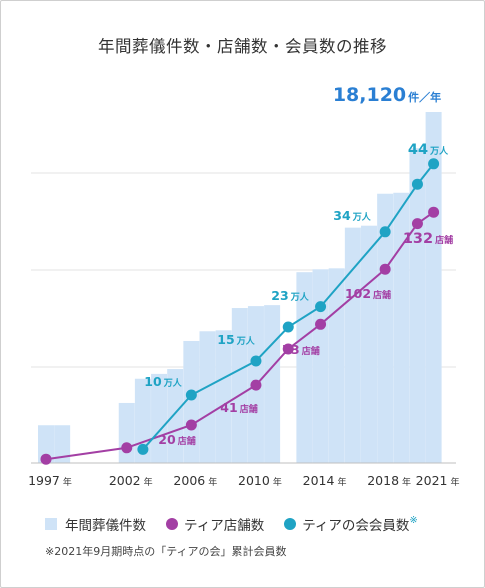 Image resolution: width=485 pixels, height=588 pixels. I want to click on bar-2016, so click(352, 345).